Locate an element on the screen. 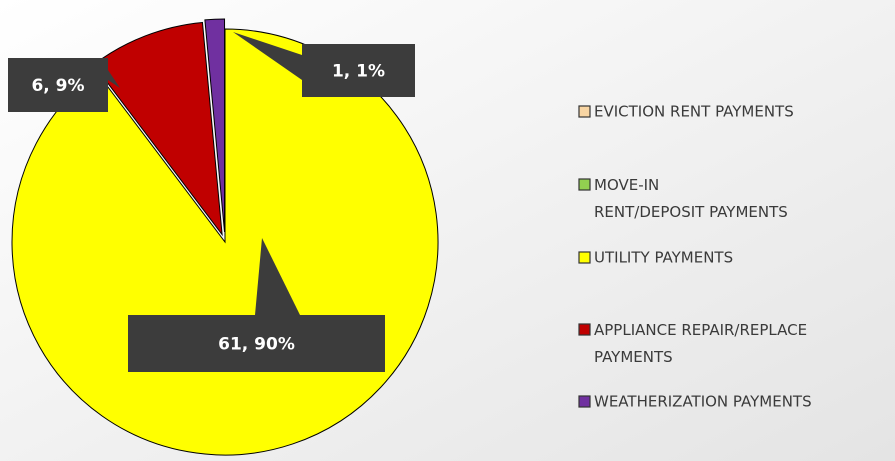  legend-line: PAYMENTS is located at coordinates (633, 357).